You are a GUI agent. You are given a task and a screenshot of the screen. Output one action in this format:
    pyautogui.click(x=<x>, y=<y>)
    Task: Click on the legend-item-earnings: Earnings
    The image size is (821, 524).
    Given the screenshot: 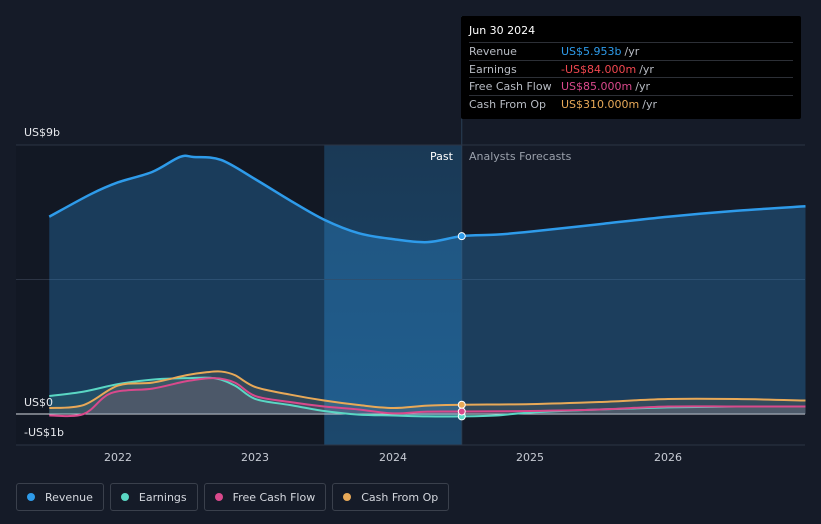 What is the action you would take?
    pyautogui.click(x=153, y=497)
    